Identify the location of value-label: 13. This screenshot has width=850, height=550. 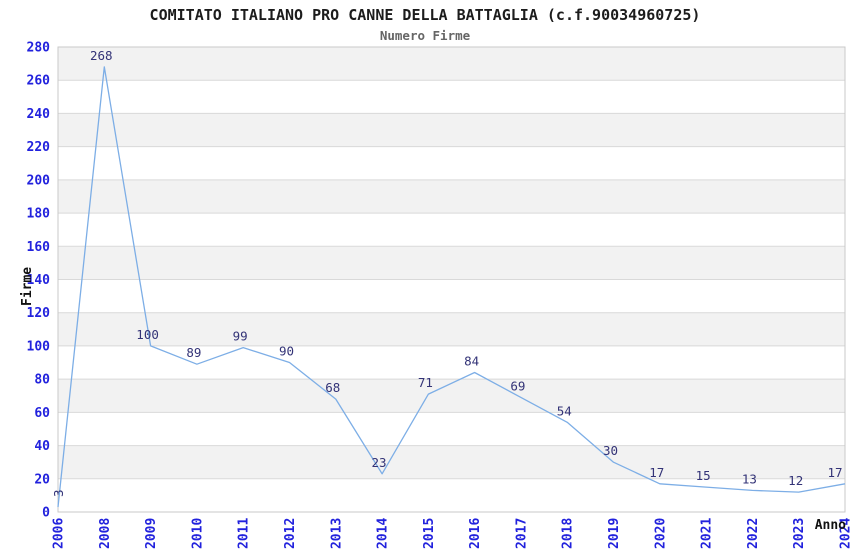
(749, 478).